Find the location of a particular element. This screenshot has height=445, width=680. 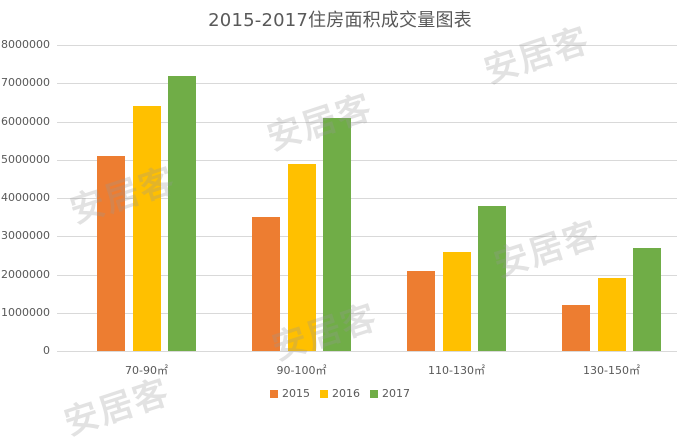

y-tick-label: 5000000 is located at coordinates (25, 159).